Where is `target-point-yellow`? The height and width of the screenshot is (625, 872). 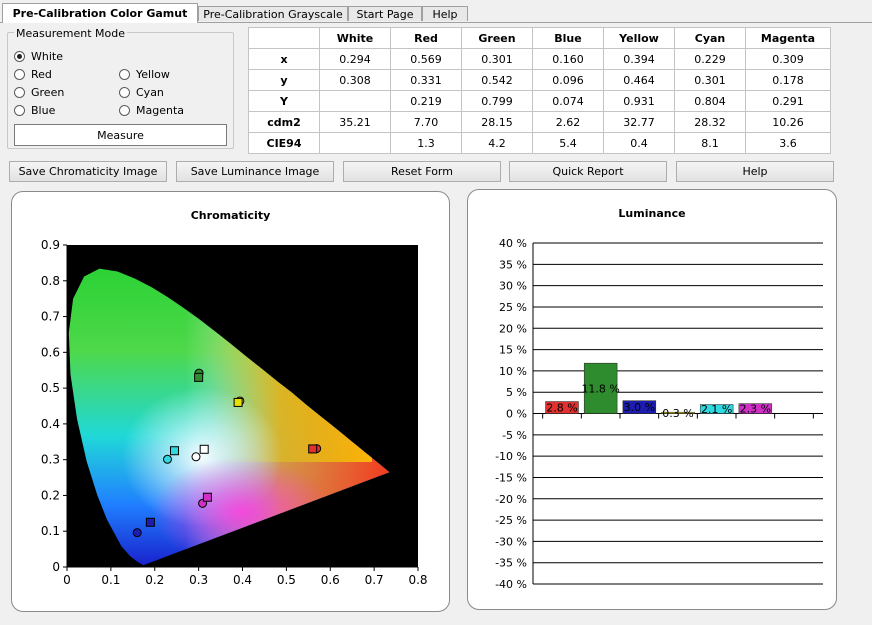 target-point-yellow is located at coordinates (238, 402).